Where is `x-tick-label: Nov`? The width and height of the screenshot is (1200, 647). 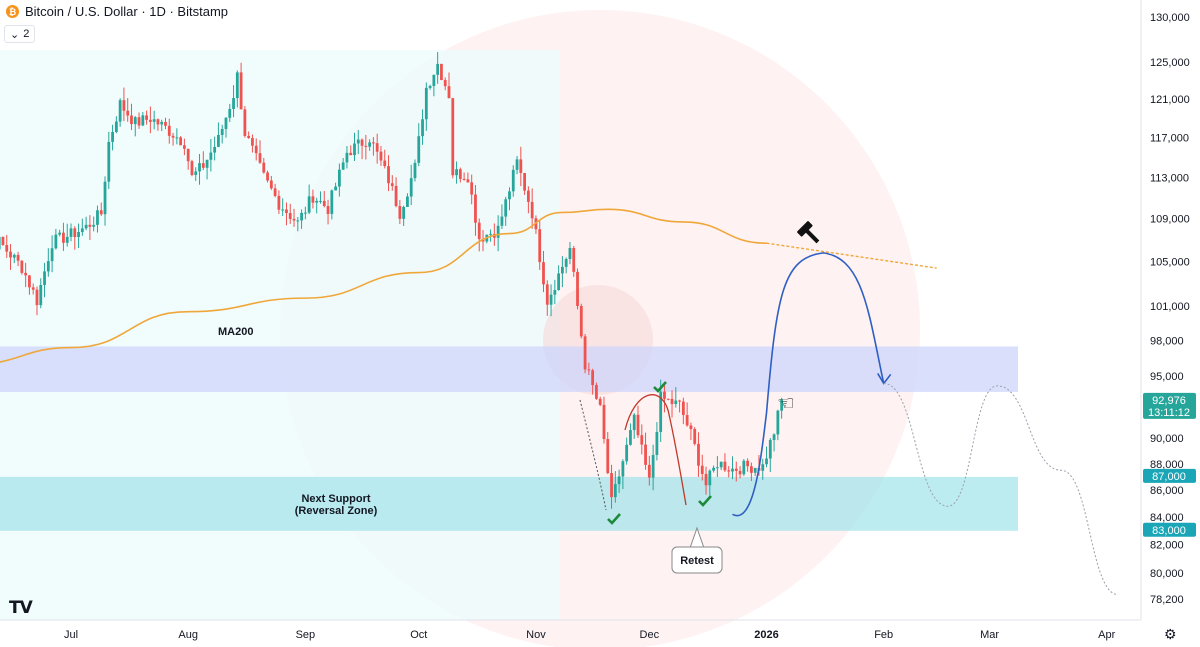
x-tick-label: Nov is located at coordinates (536, 635).